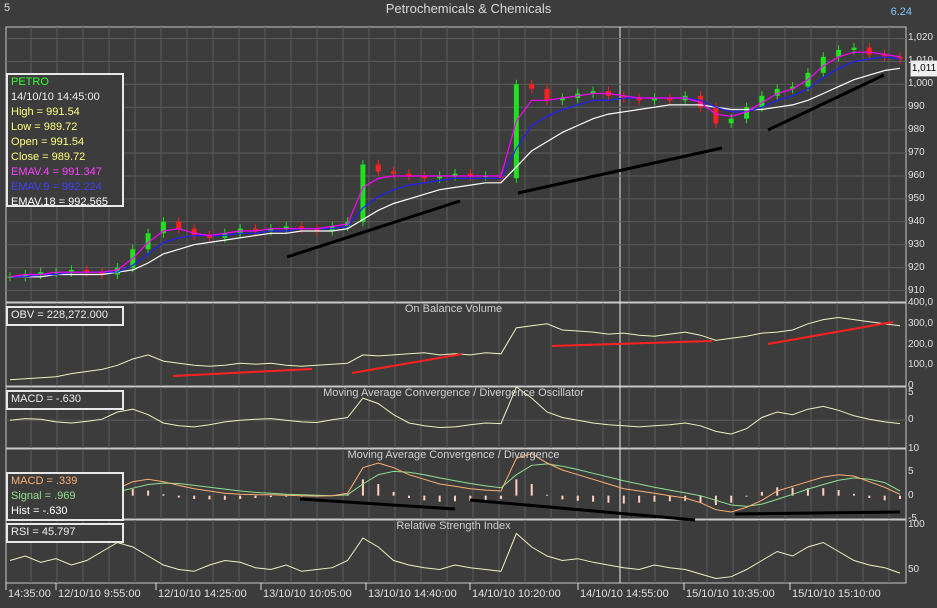 The image size is (937, 608). What do you see at coordinates (44, 127) in the screenshot?
I see `low-label: Low = 989.72` at bounding box center [44, 127].